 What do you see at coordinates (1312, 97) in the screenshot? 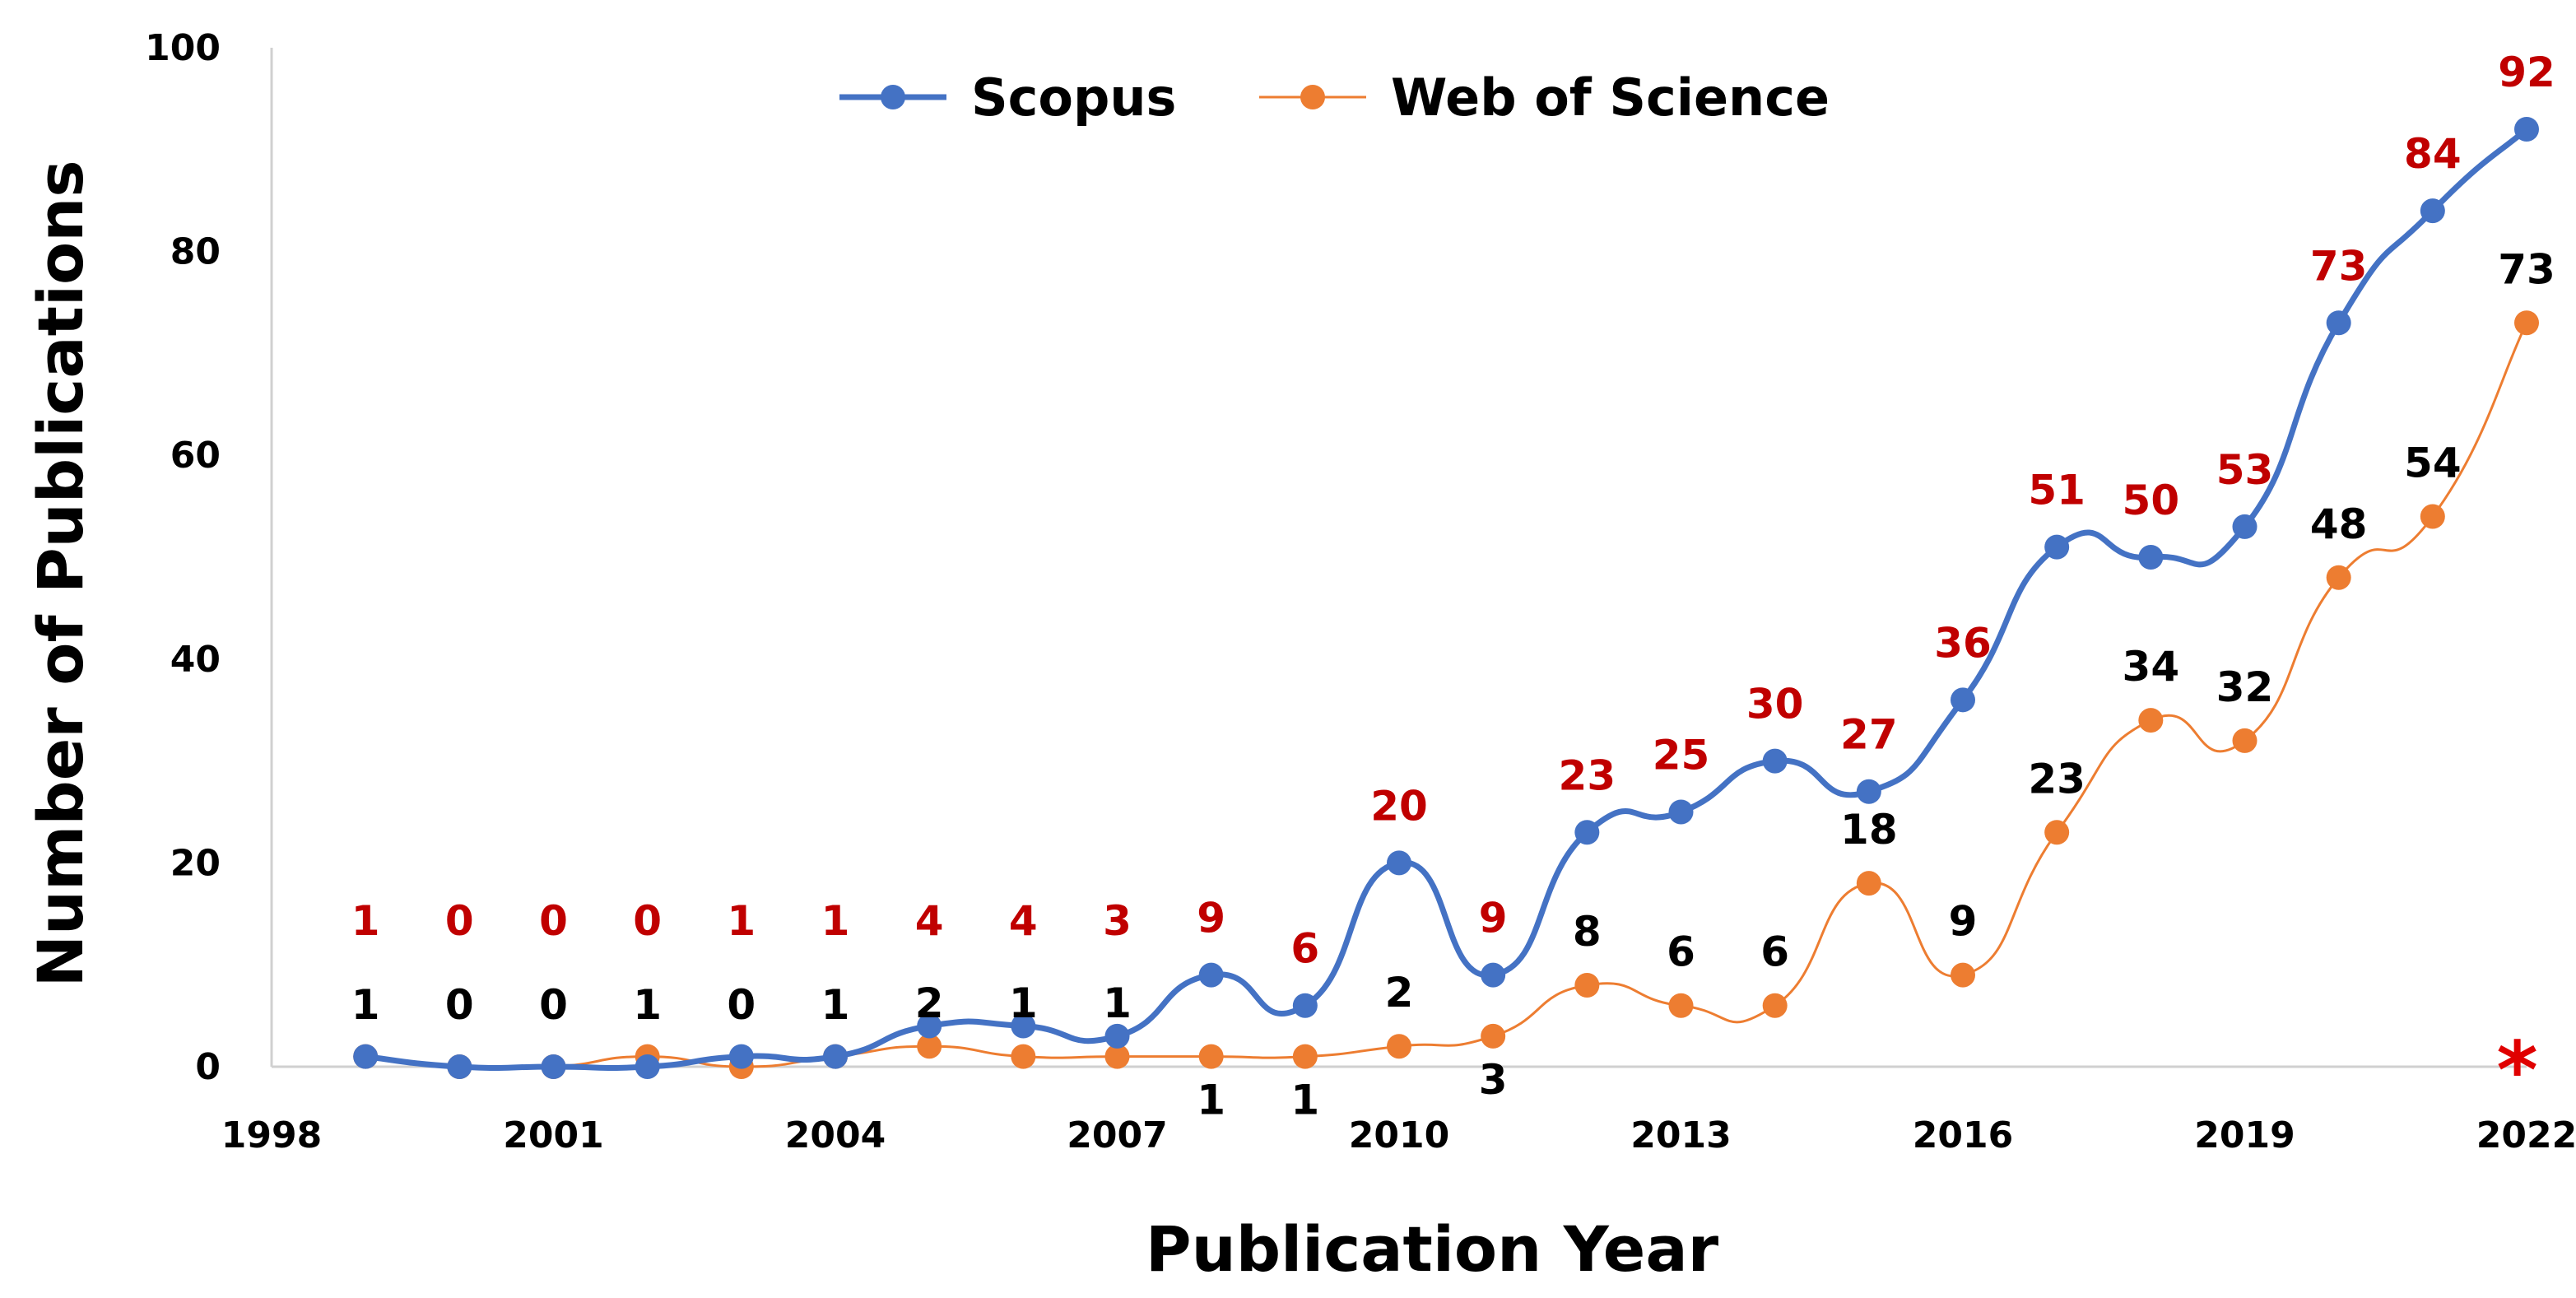
I see `web-of-science-legend-marker` at bounding box center [1312, 97].